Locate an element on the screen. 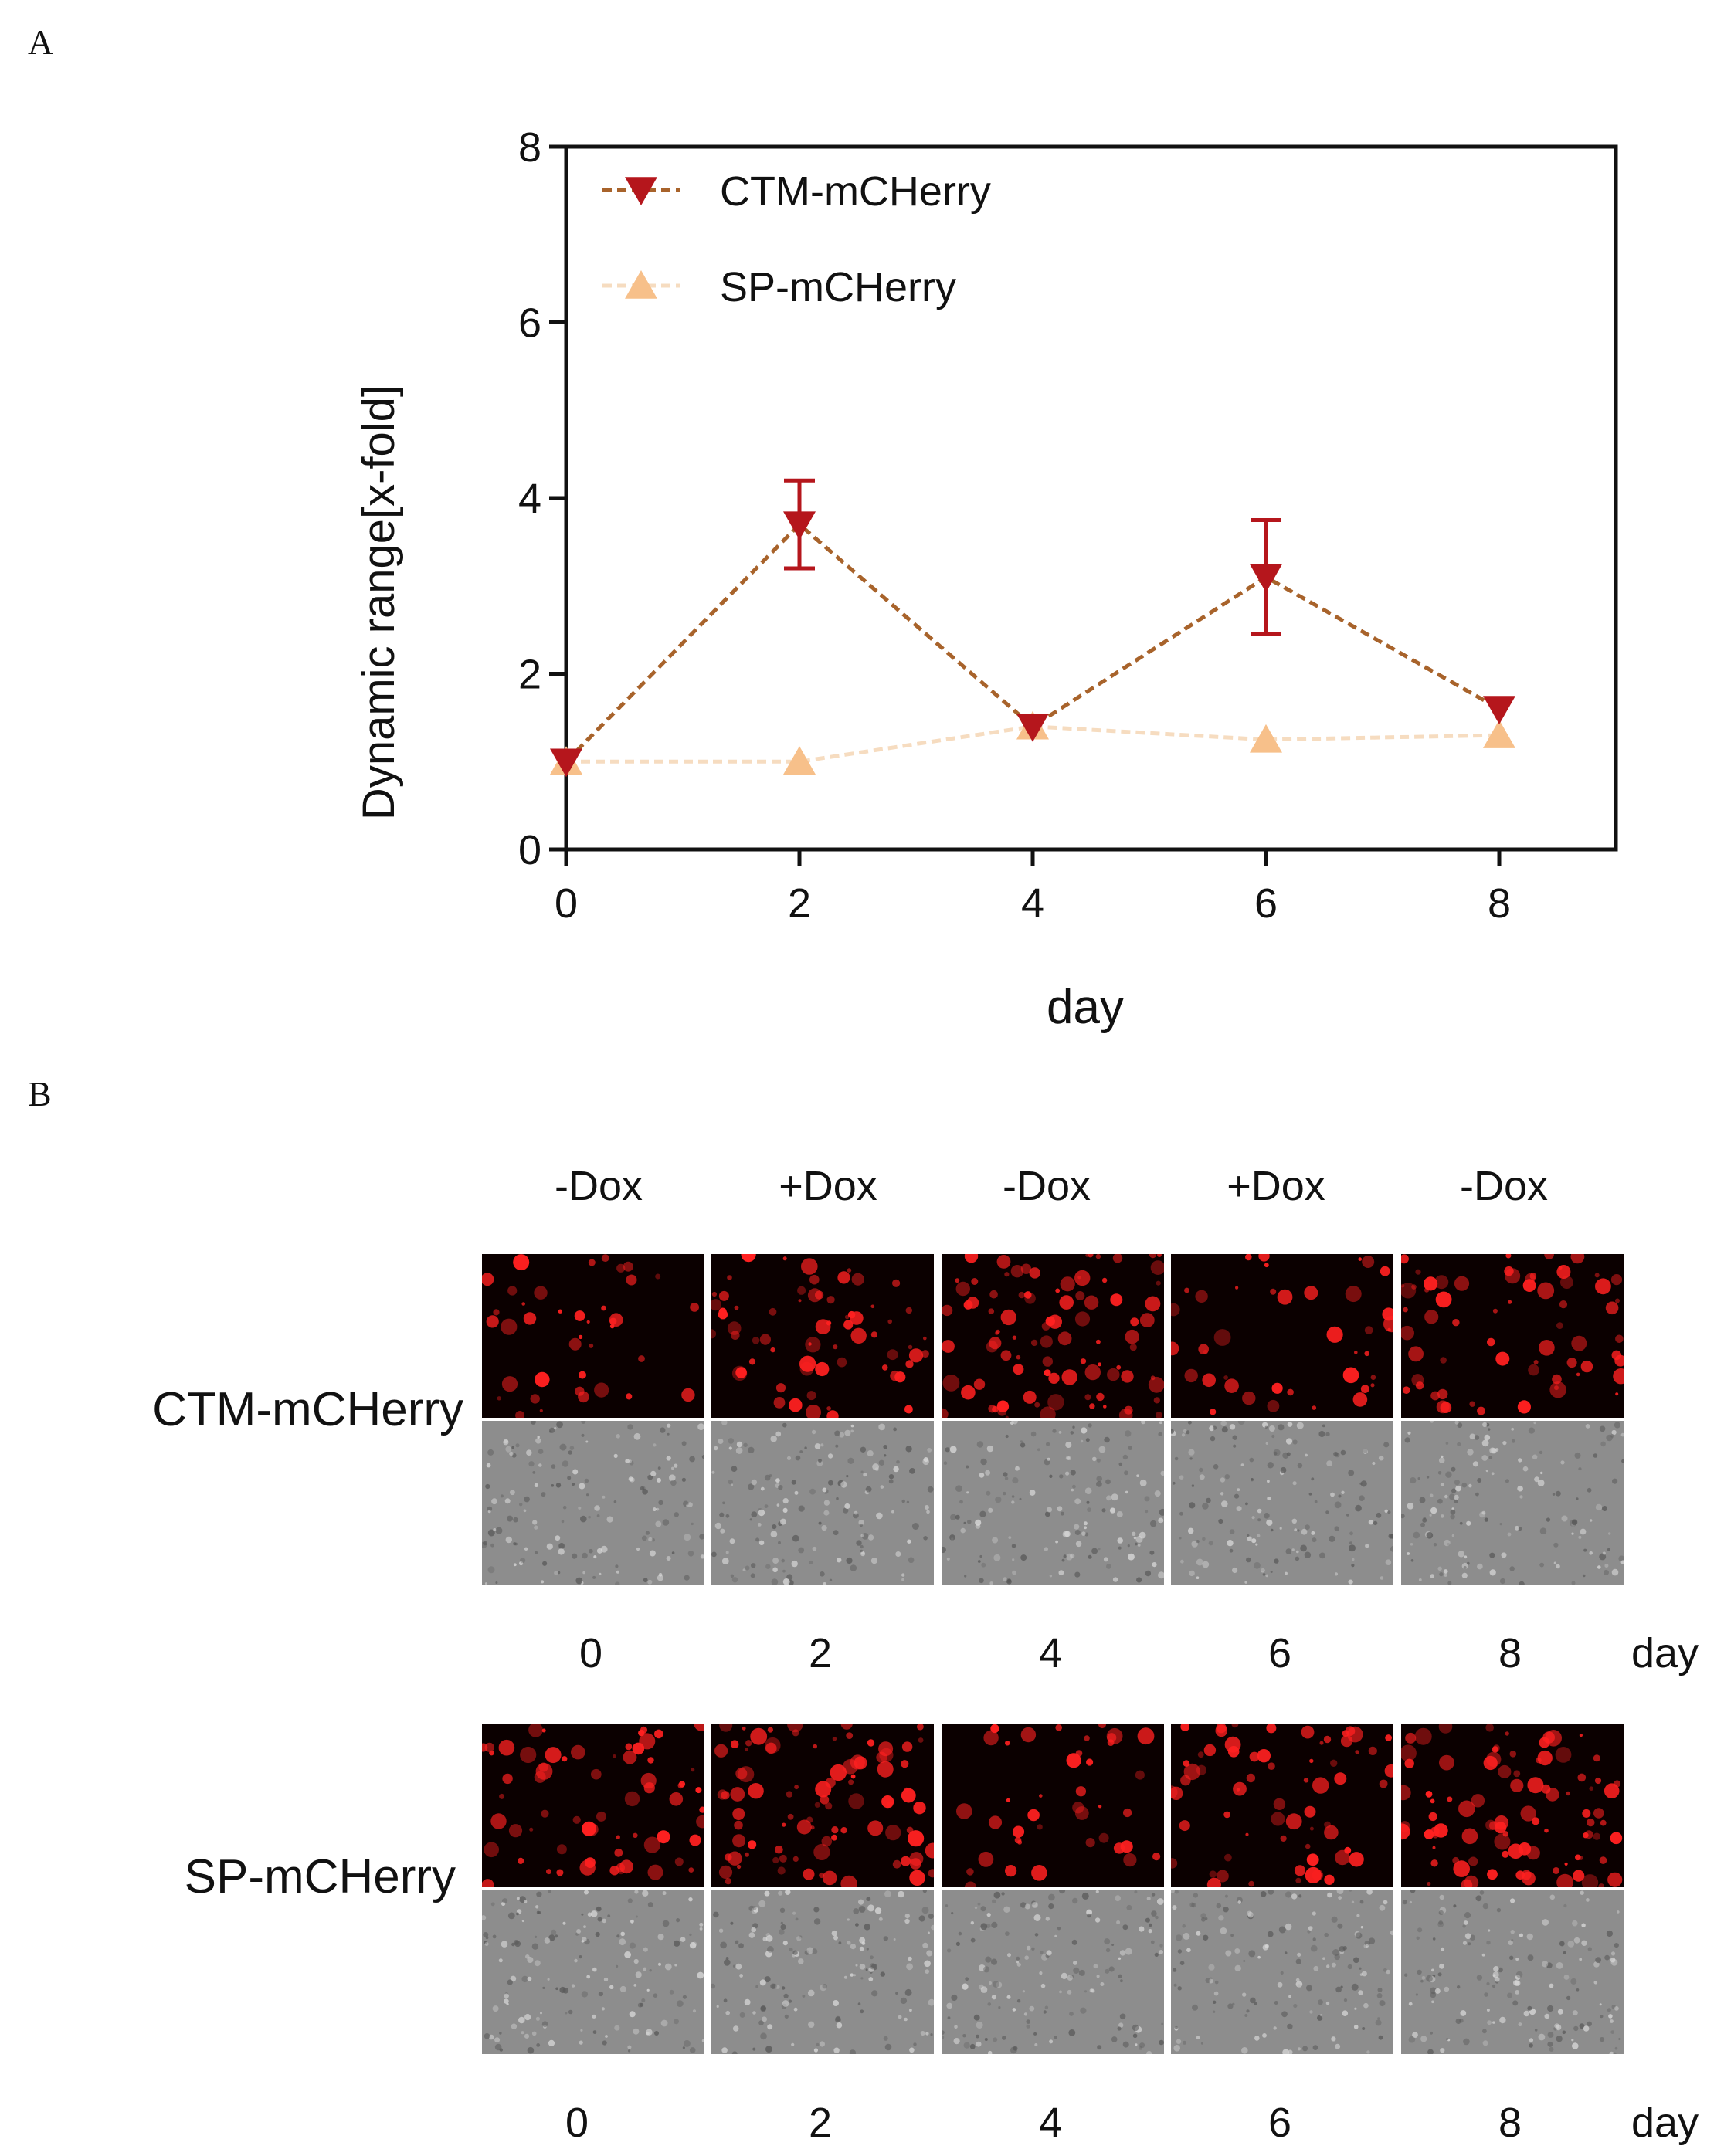  sp-fluorescence-day6 is located at coordinates (1282, 1805).